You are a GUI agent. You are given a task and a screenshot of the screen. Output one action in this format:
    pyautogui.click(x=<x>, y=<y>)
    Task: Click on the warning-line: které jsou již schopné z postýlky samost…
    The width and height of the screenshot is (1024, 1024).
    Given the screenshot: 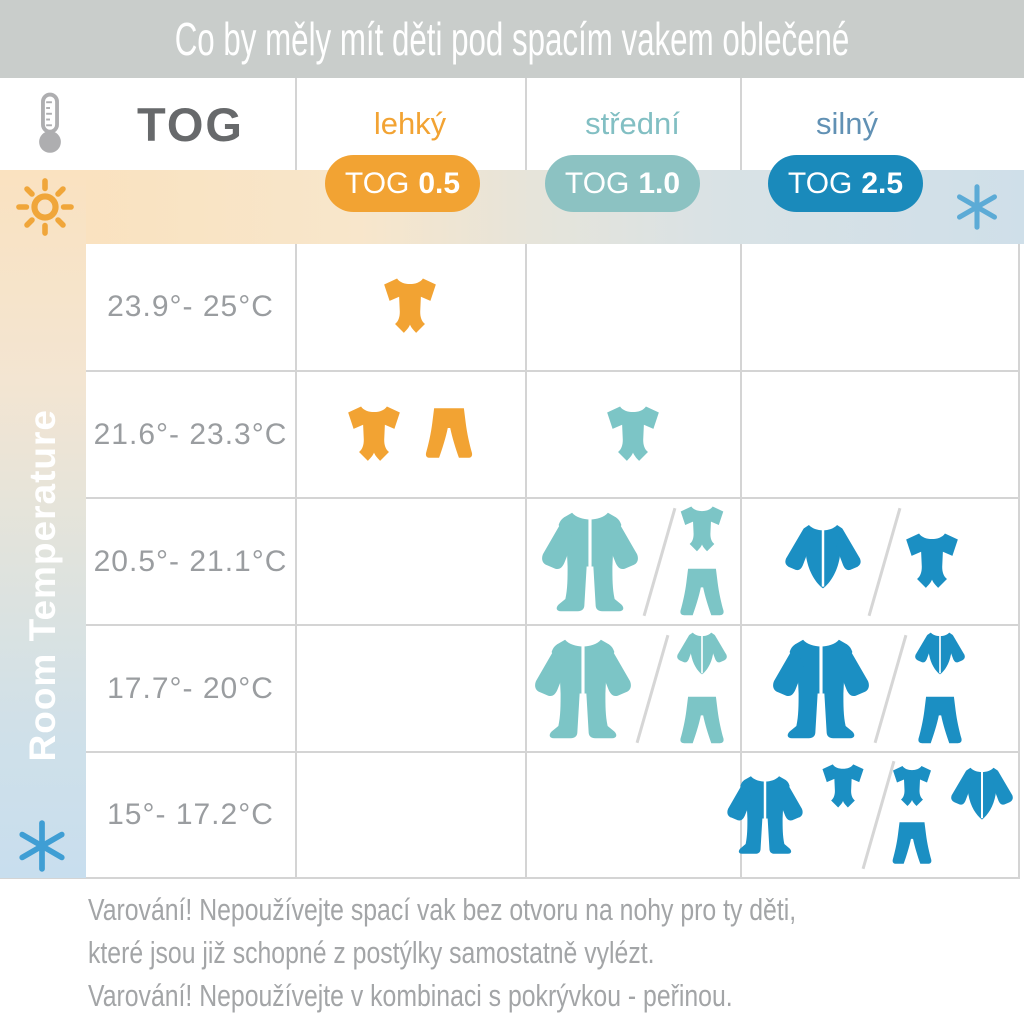 What is the action you would take?
    pyautogui.click(x=371, y=952)
    